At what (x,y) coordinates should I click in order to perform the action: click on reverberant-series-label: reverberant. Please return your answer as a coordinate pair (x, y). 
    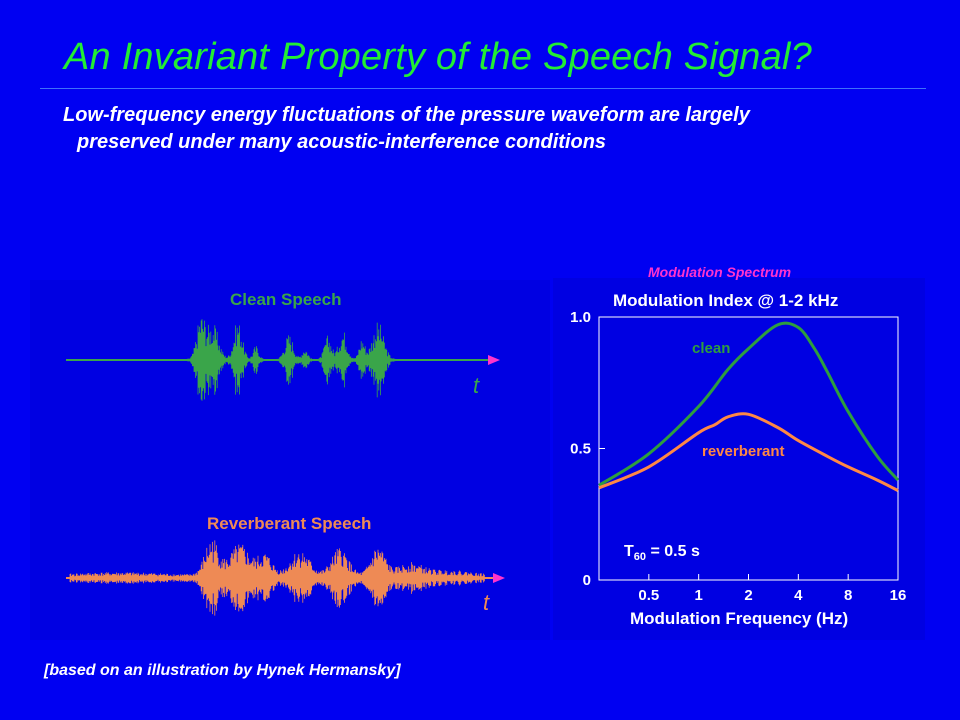
    Looking at the image, I should click on (743, 451).